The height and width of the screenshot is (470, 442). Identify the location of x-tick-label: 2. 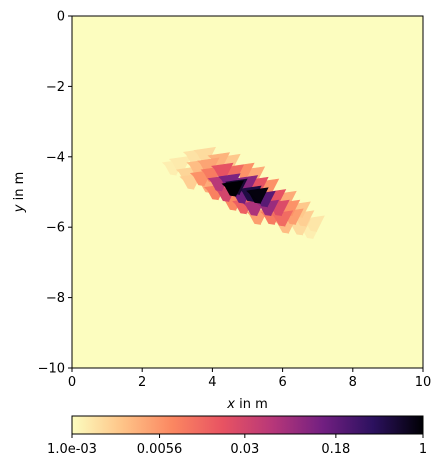
(142, 382).